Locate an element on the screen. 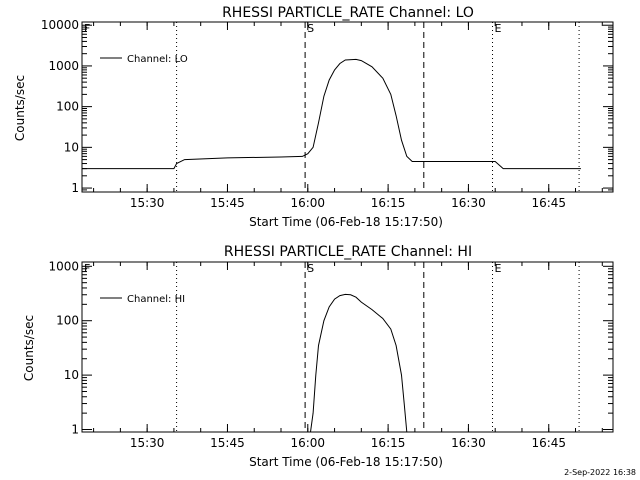 The image size is (640, 480). x-tick-label-hi: 16:15 is located at coordinates (388, 443).